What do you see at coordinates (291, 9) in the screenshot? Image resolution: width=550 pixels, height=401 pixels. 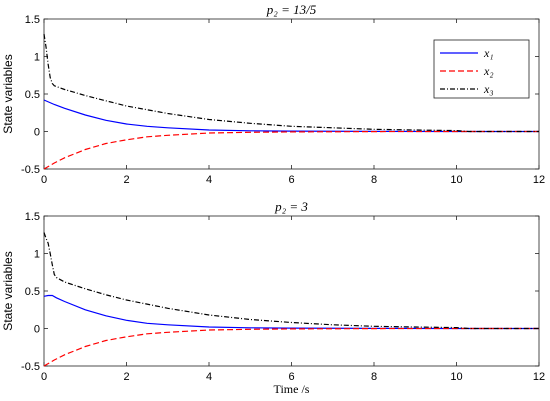 I see `chart-title: p₂ = 13/5` at bounding box center [291, 9].